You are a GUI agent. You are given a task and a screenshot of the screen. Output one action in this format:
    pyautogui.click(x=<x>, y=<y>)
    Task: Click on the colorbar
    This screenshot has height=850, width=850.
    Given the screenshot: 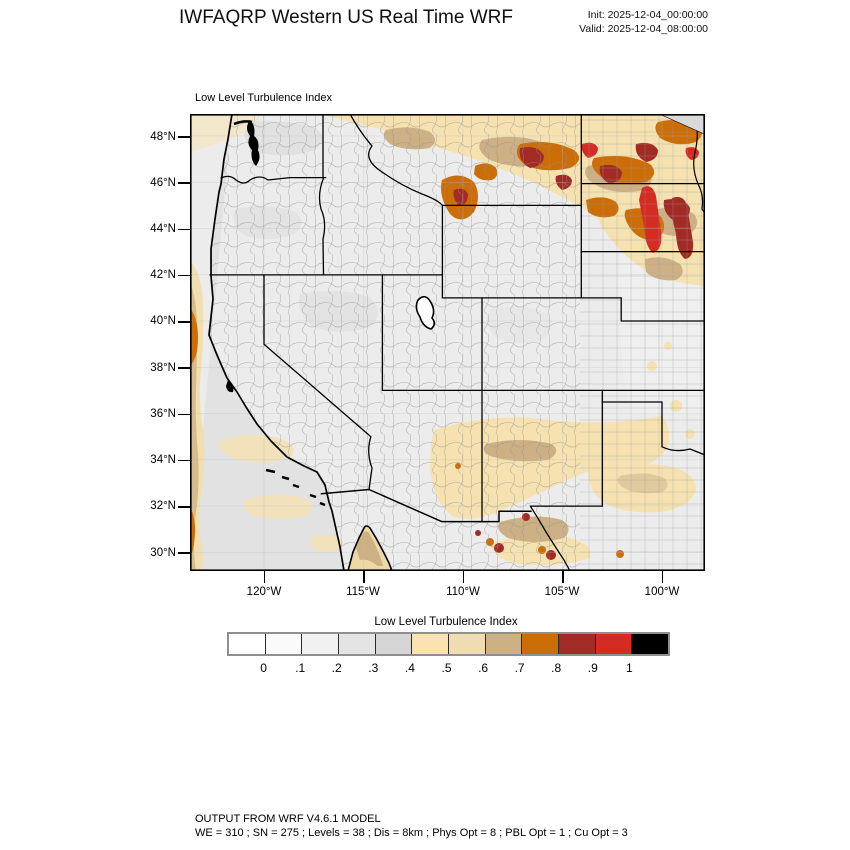 What is the action you would take?
    pyautogui.click(x=448, y=644)
    